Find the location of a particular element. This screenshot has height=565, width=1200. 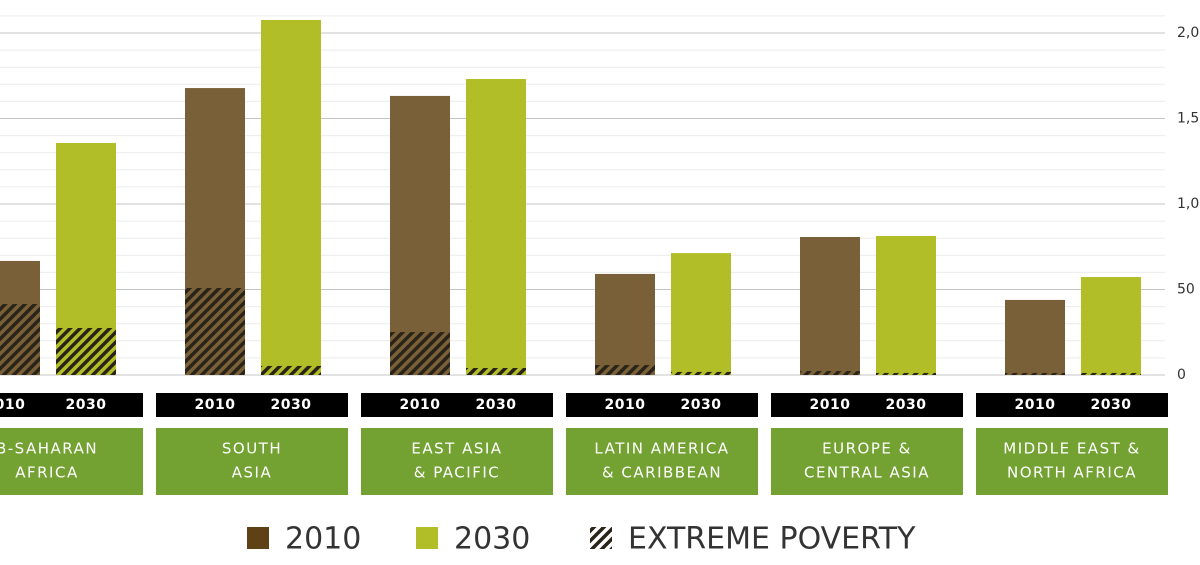

y-tick-label: 50 is located at coordinates (1186, 290).